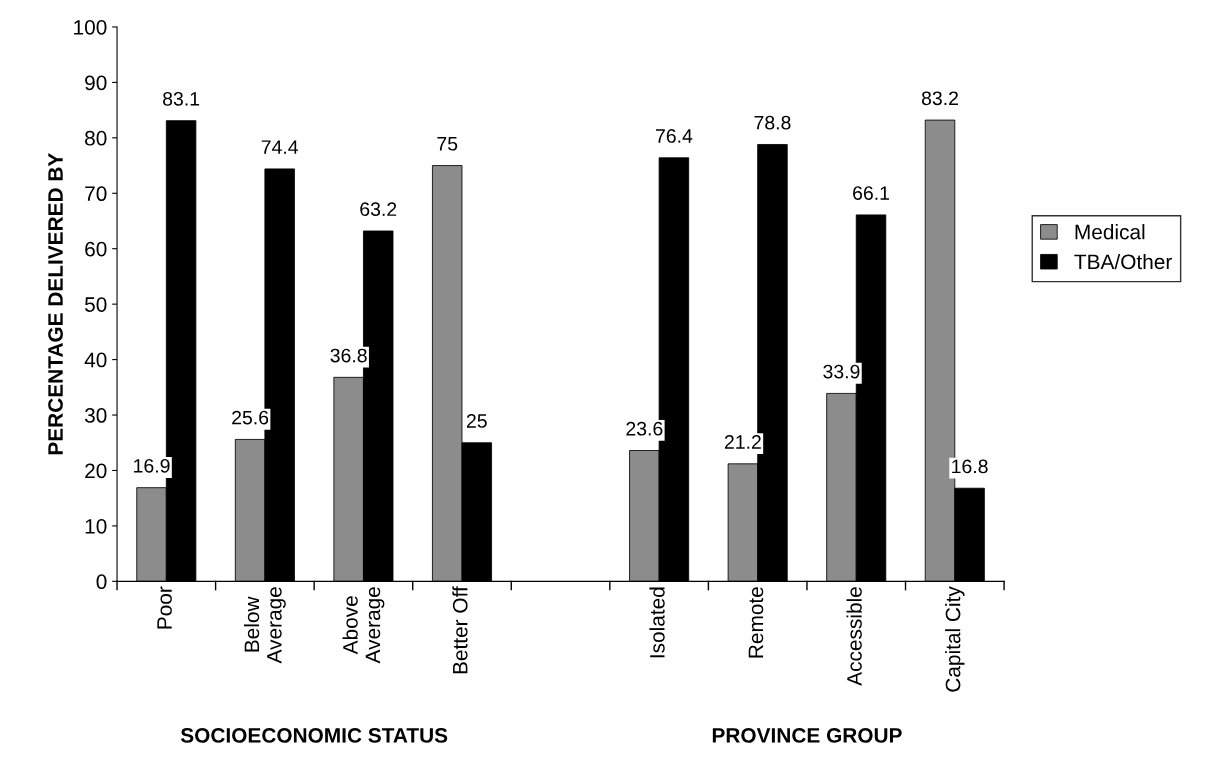 Image resolution: width=1232 pixels, height=770 pixels. What do you see at coordinates (363, 625) in the screenshot?
I see `x-tick-label: Above Average` at bounding box center [363, 625].